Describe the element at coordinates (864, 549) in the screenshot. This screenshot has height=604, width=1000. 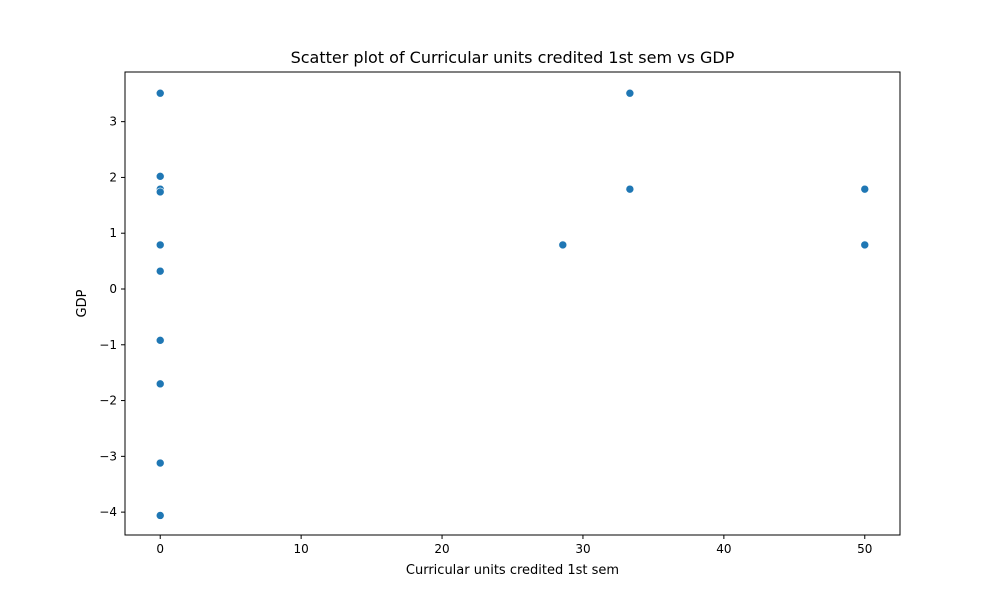
I see `x-tick-label: 50` at that location.